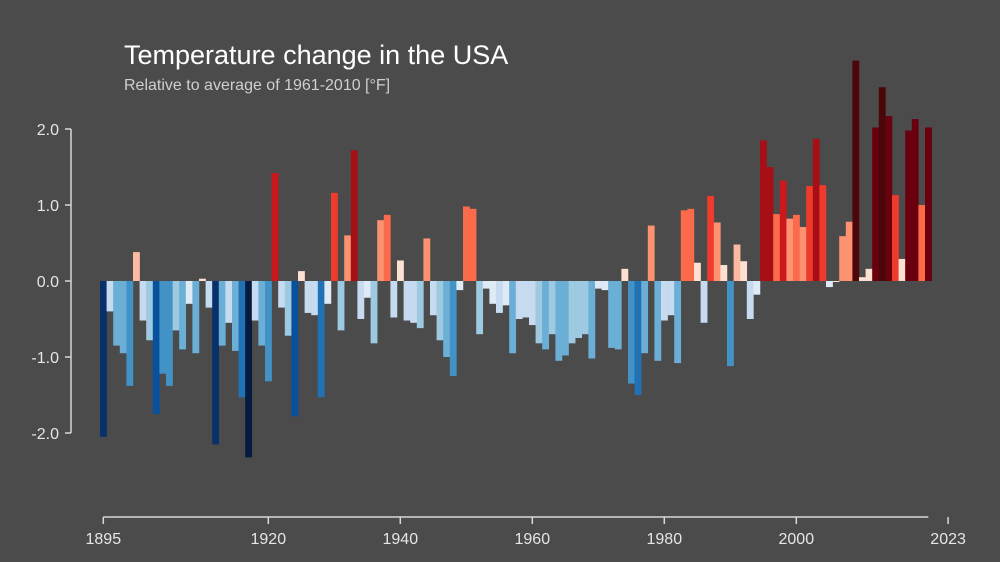 The width and height of the screenshot is (1000, 562). I want to click on bar-1940, so click(400, 270).